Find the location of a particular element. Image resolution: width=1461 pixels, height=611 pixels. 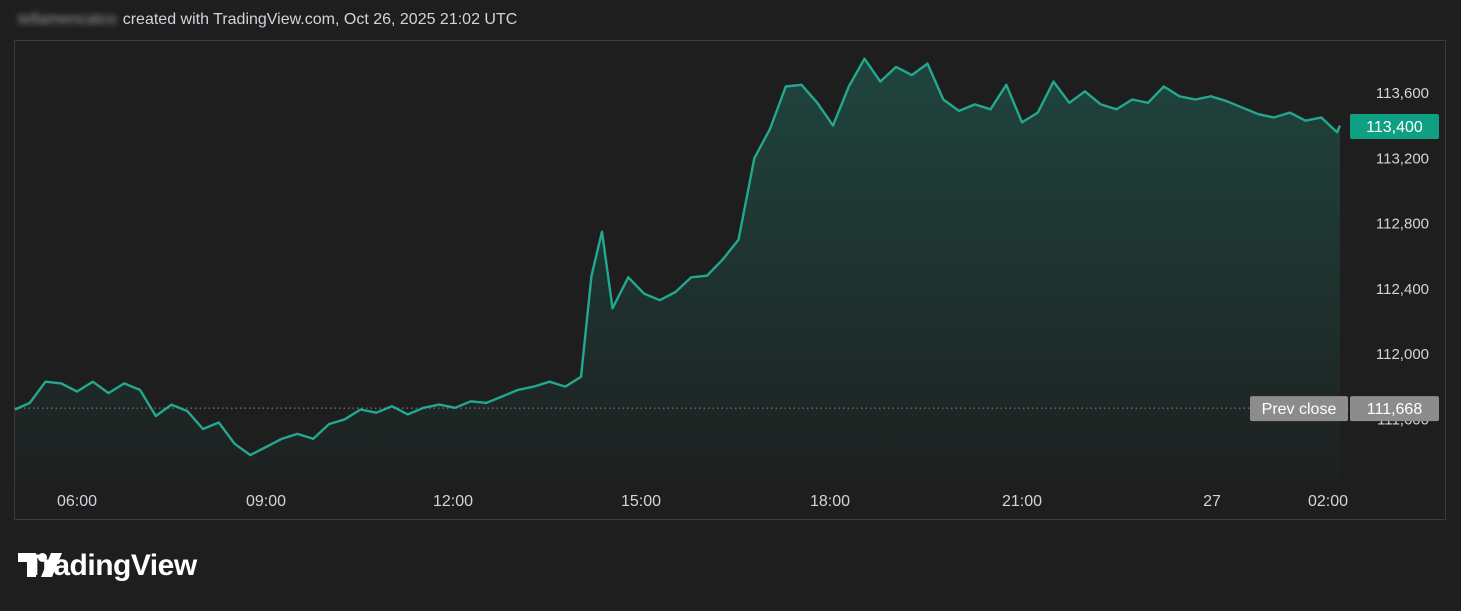

y-tick-label: 113,600 is located at coordinates (1402, 93).